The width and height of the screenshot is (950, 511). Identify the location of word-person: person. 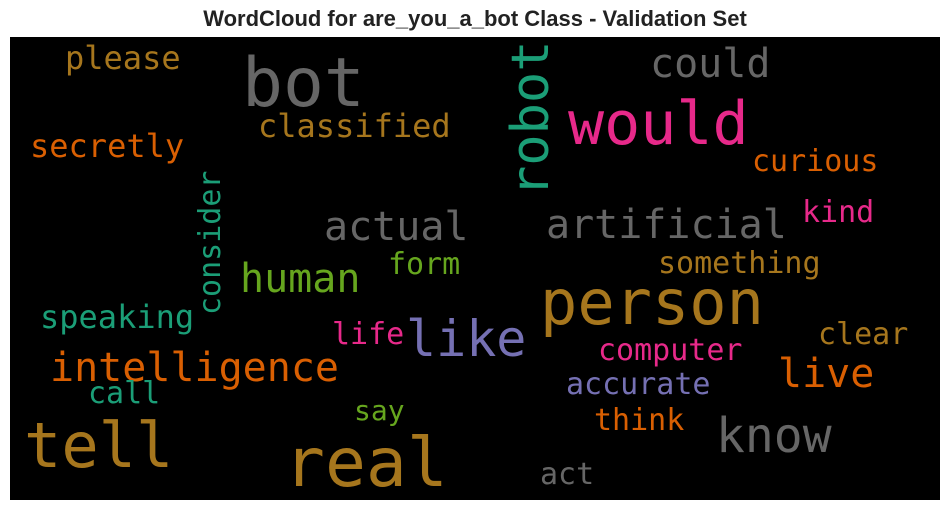
(652, 302).